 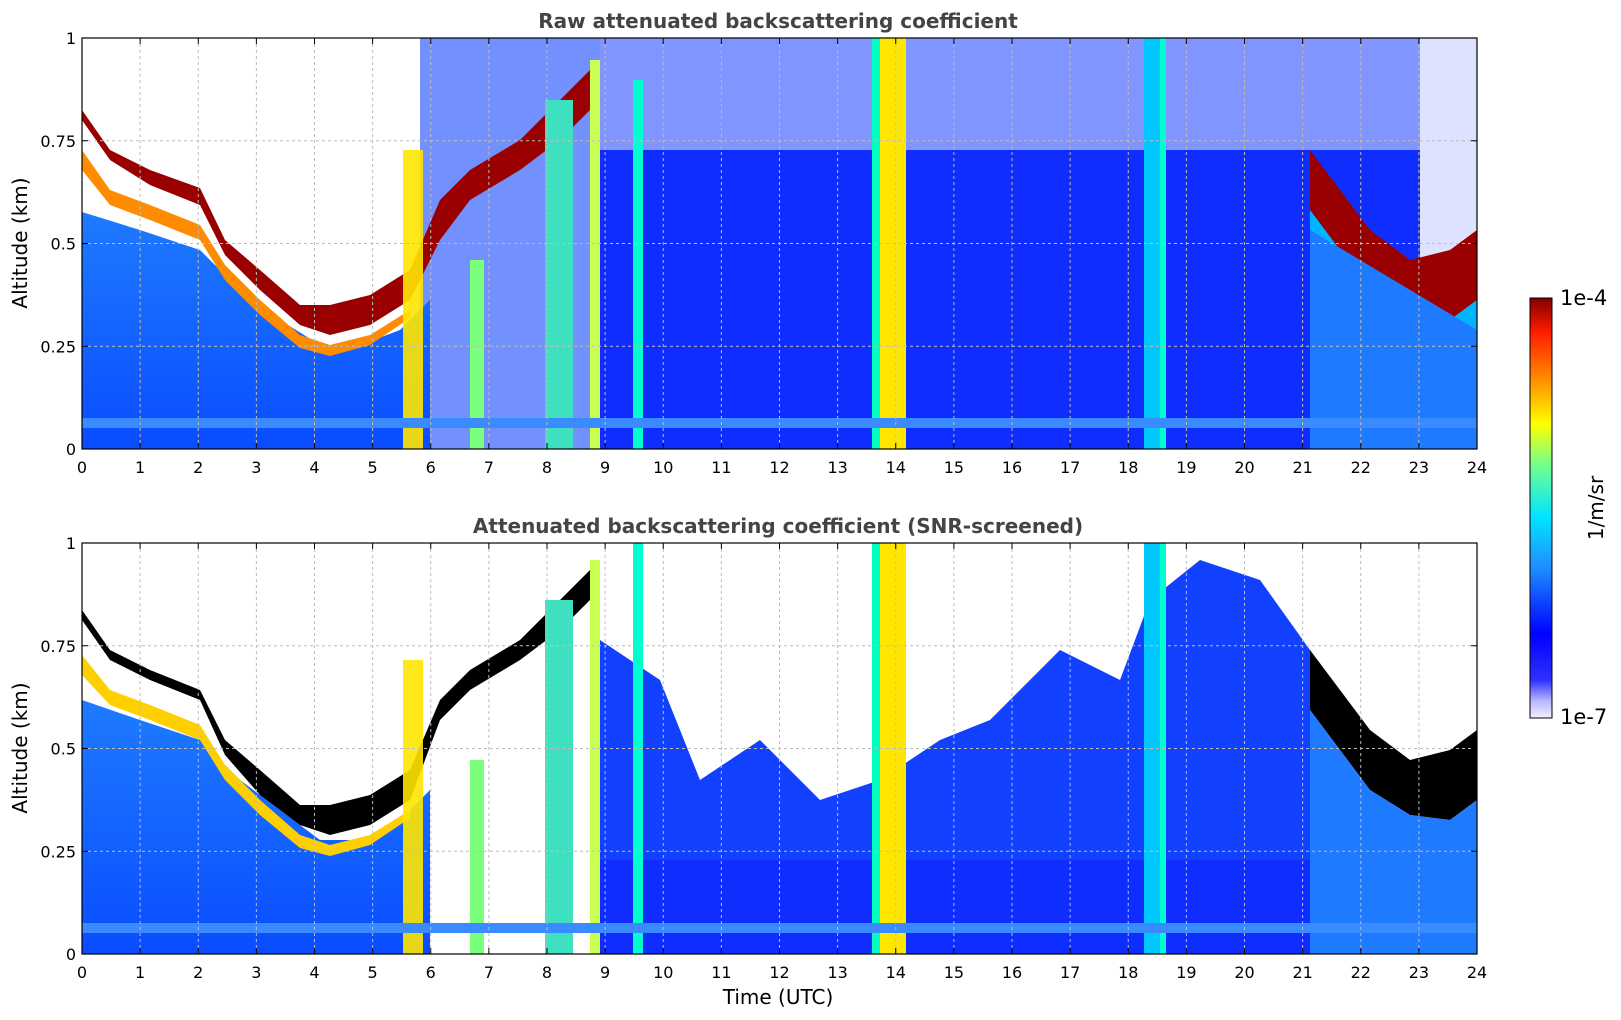 I want to click on raw-y-tick-label: 0, so click(x=71, y=449).